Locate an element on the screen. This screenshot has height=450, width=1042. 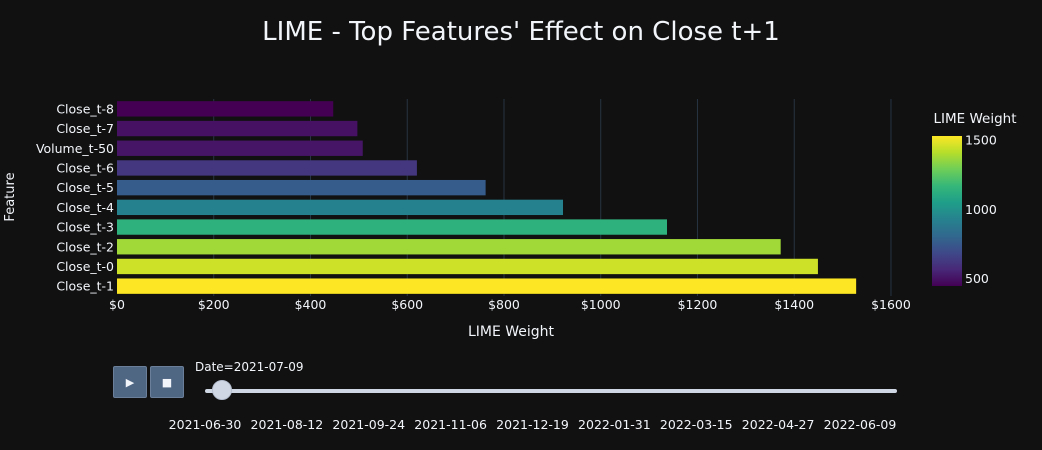
slider-step-label: 2021-11-06 is located at coordinates (450, 424).